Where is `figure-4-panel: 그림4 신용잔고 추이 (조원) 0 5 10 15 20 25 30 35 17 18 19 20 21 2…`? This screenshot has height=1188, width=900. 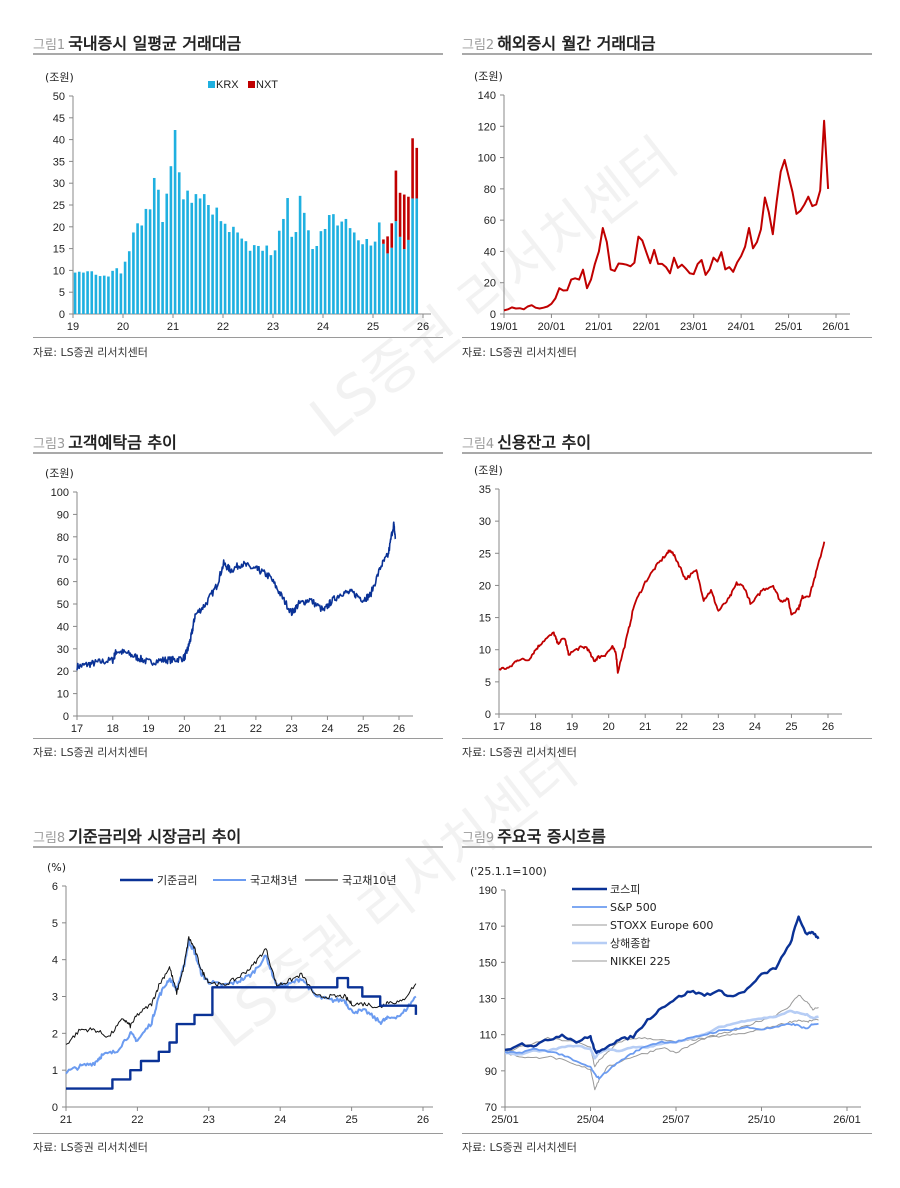 figure-4-panel: 그림4 신용잔고 추이 (조원) 0 5 10 15 20 25 30 35 17 18 19 20 21 2… is located at coordinates (667, 599).